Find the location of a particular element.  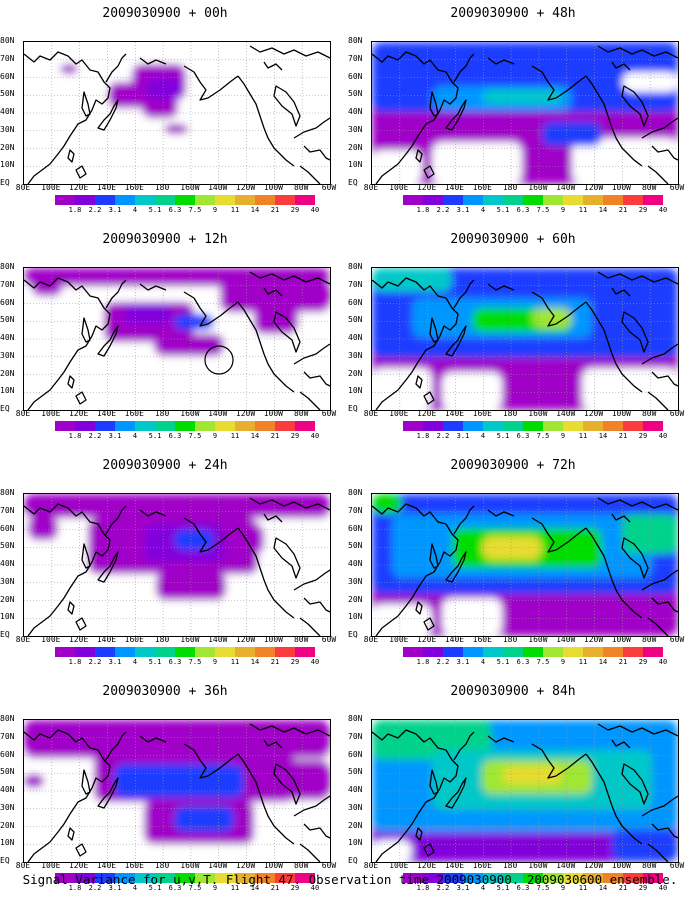

colorbar-label: 29 is located at coordinates (295, 888).